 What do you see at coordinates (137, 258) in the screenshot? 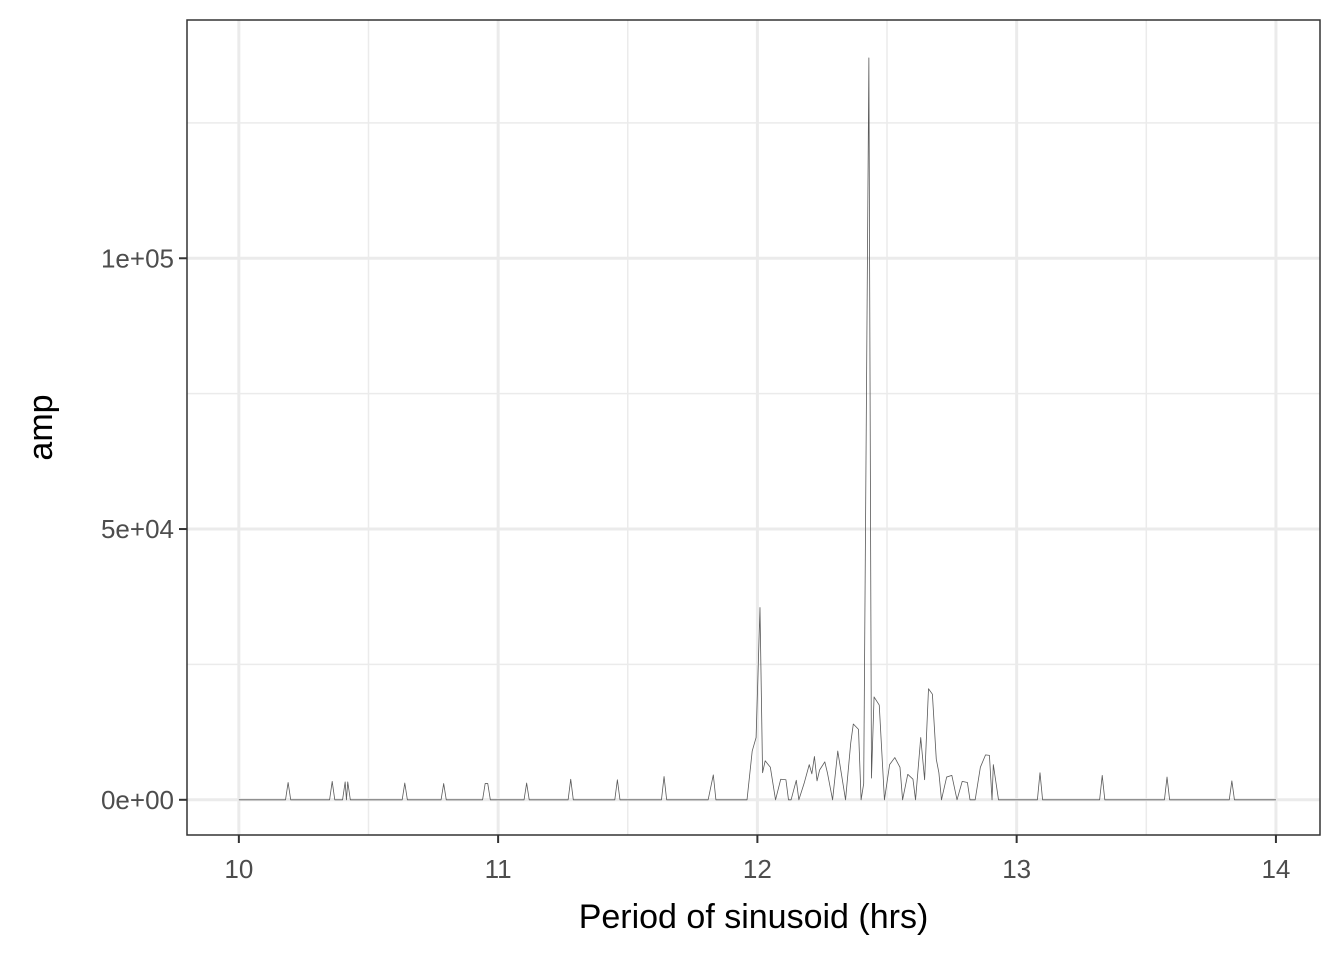
I see `y-tick-label: 1e+05` at bounding box center [137, 258].